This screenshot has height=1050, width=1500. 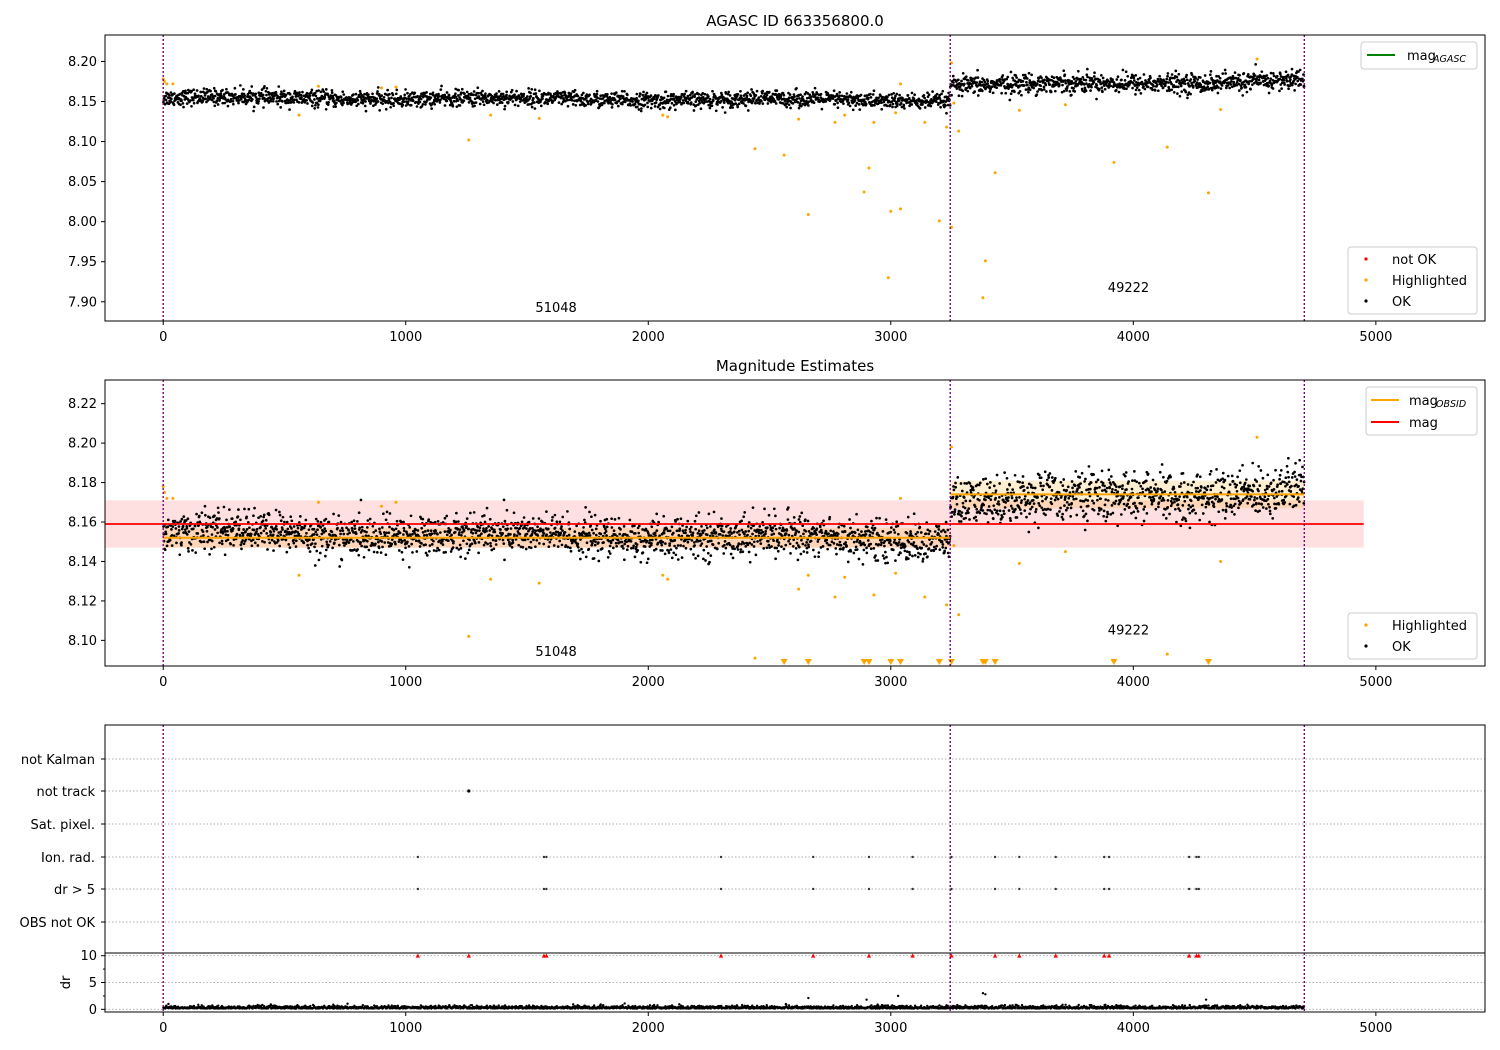 I want to click on y-tick-label: 8.16, so click(x=82, y=523).